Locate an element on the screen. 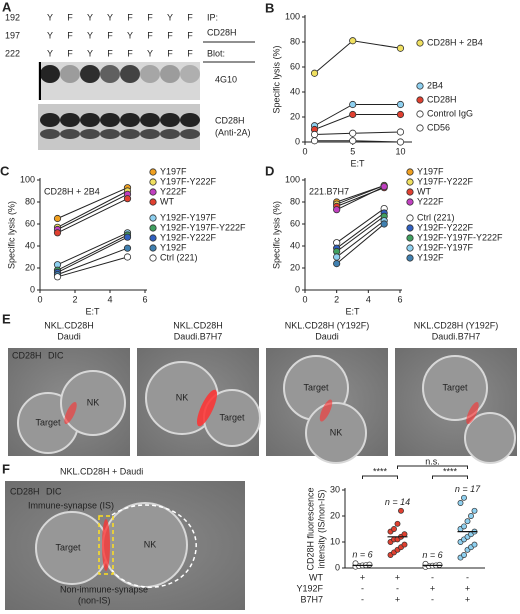  y-tick-label: 30 is located at coordinates (335, 489).